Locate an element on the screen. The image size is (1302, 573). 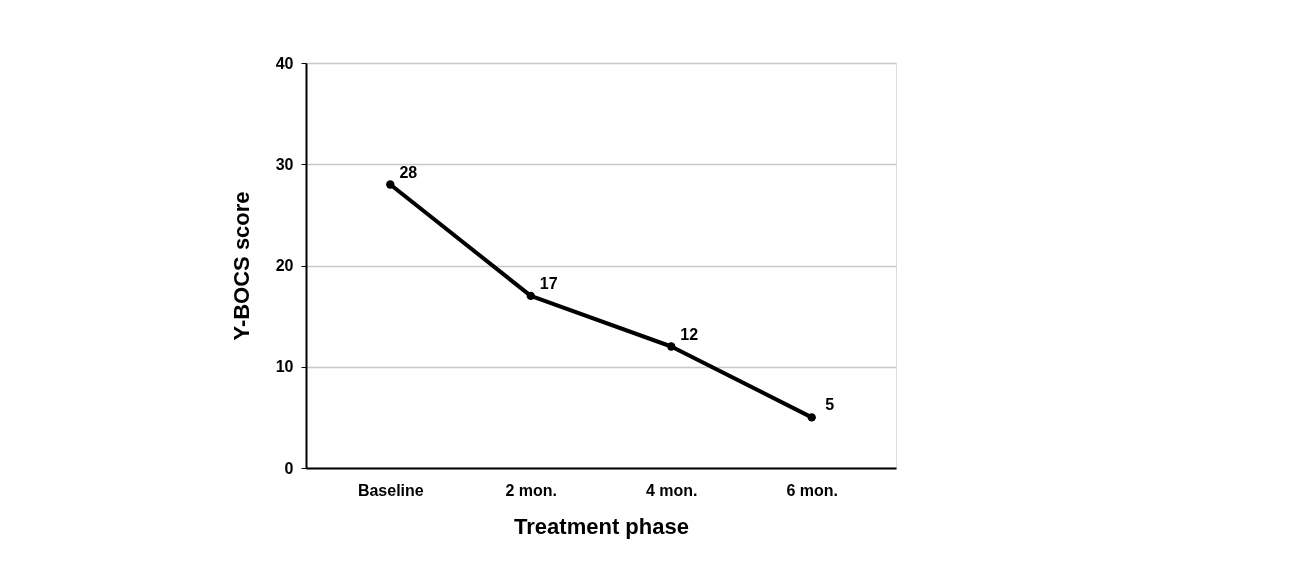
y-axis-title: Y-BOCS score is located at coordinates (241, 266).